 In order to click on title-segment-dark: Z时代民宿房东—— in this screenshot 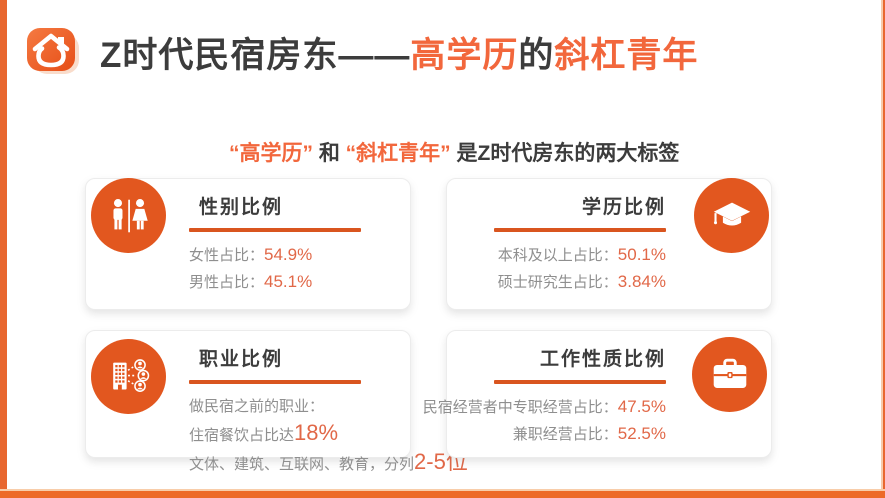, I will do `click(255, 55)`.